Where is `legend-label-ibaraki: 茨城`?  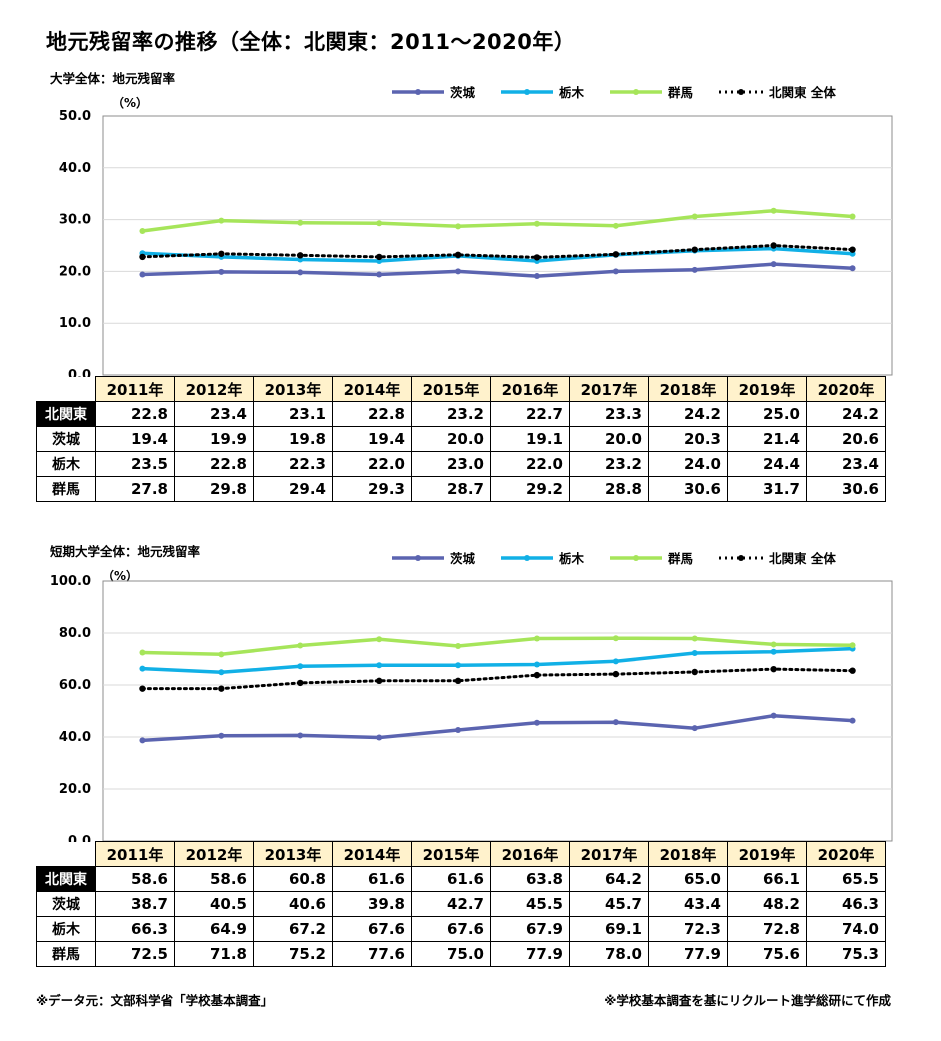 legend-label-ibaraki: 茨城 is located at coordinates (463, 558).